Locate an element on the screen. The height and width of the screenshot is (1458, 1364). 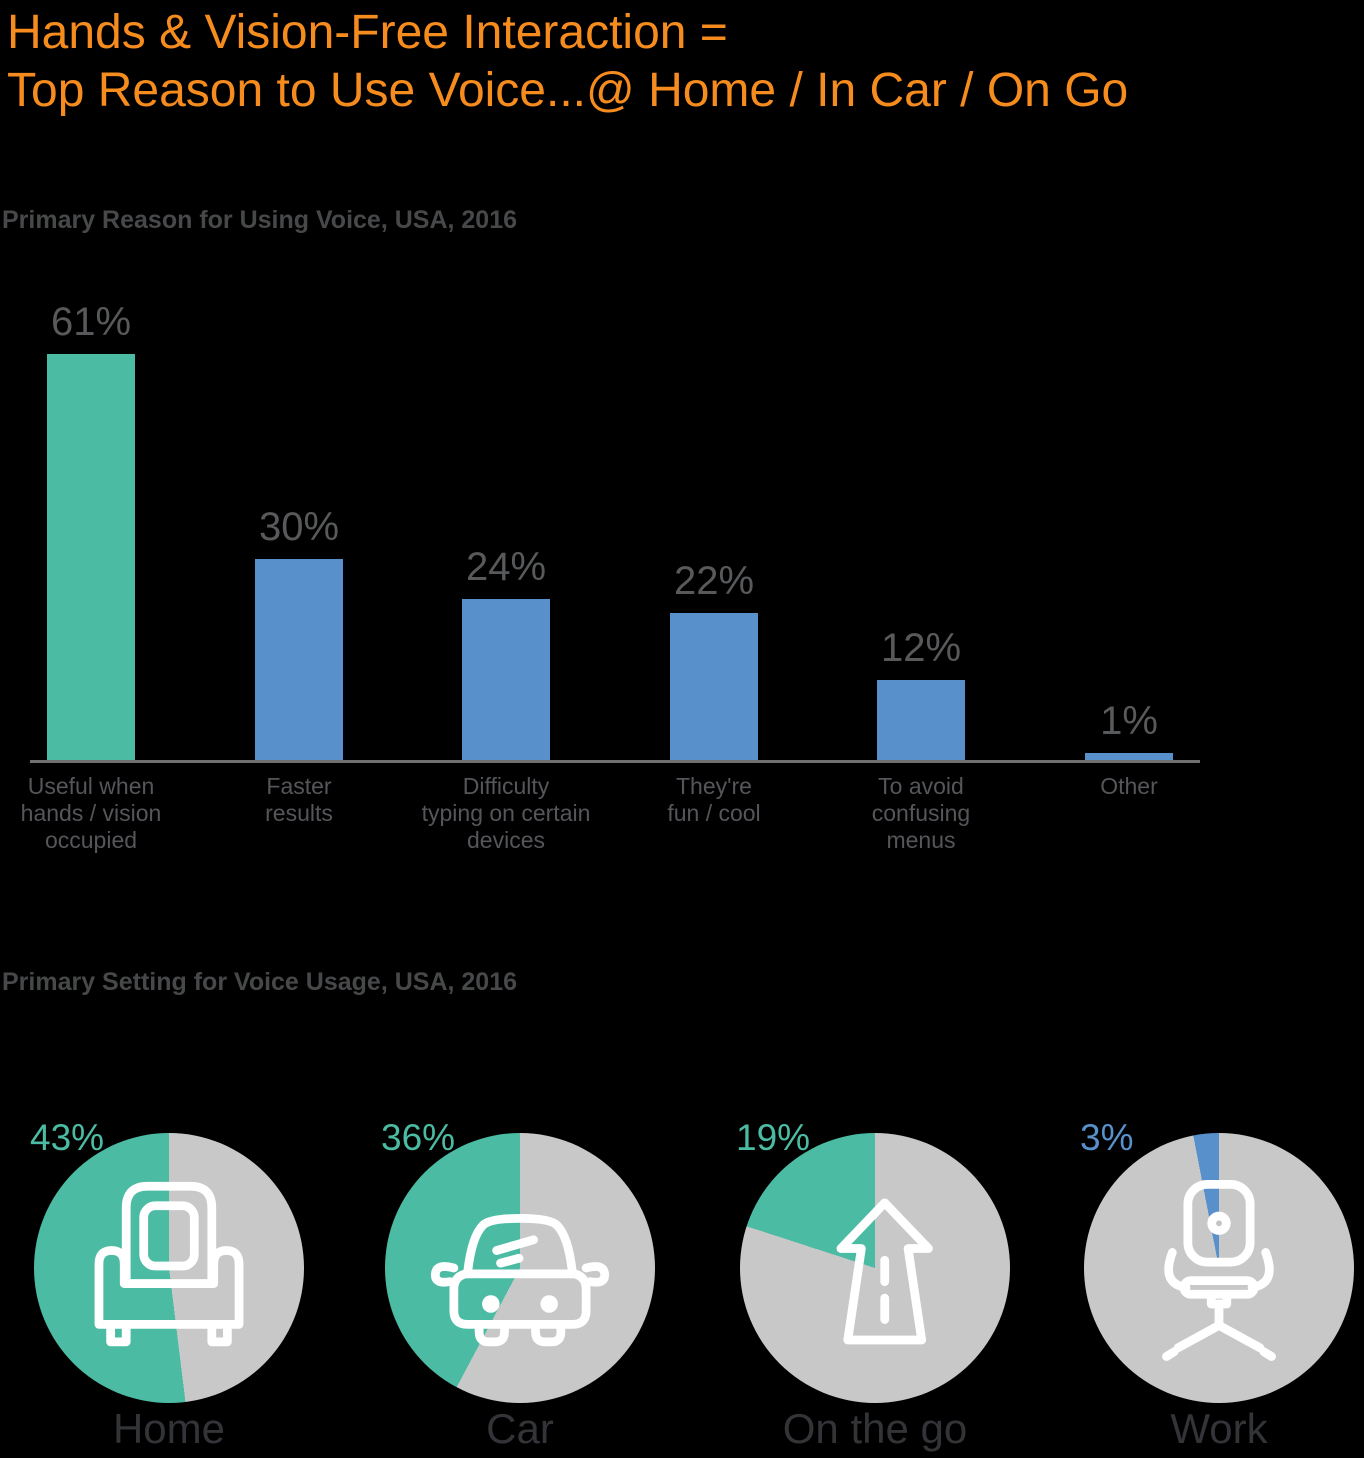
pie-work-percent: 3% is located at coordinates (1107, 1137).